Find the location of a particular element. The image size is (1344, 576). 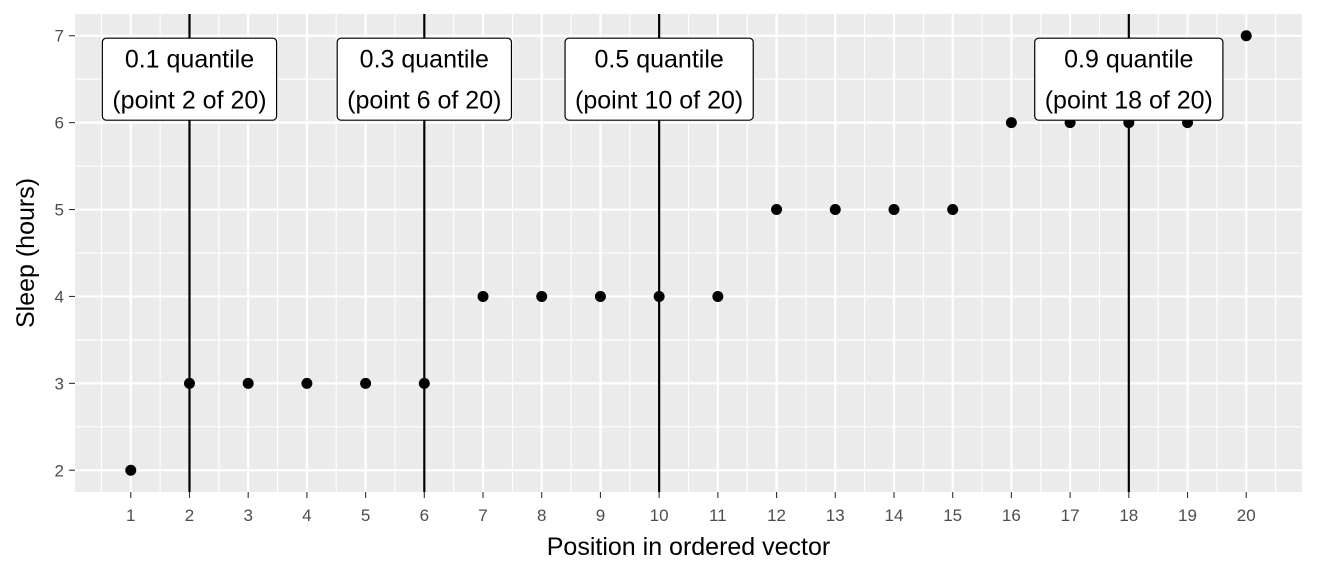

x-tick-label: 4 is located at coordinates (306, 515).